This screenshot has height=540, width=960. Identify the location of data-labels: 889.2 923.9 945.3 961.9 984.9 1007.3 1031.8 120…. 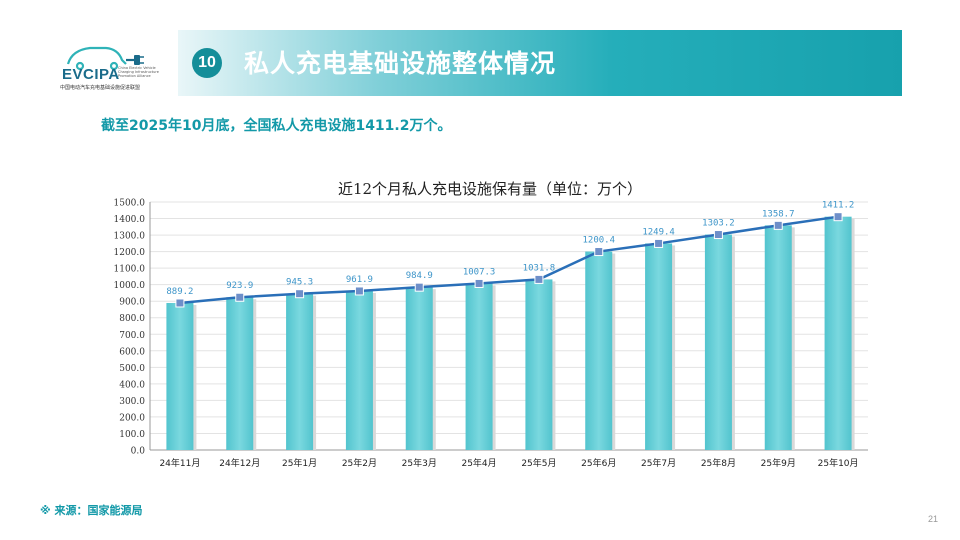
(510, 249).